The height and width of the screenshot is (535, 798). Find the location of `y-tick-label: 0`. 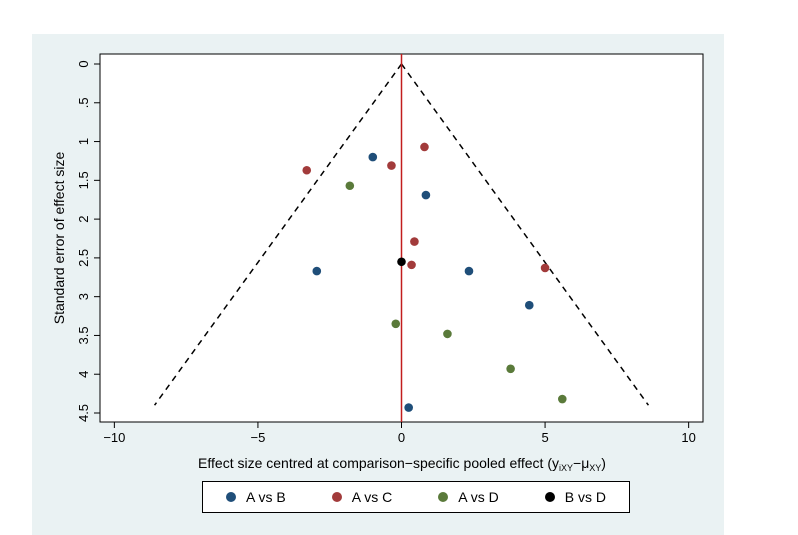

y-tick-label: 0 is located at coordinates (83, 63).